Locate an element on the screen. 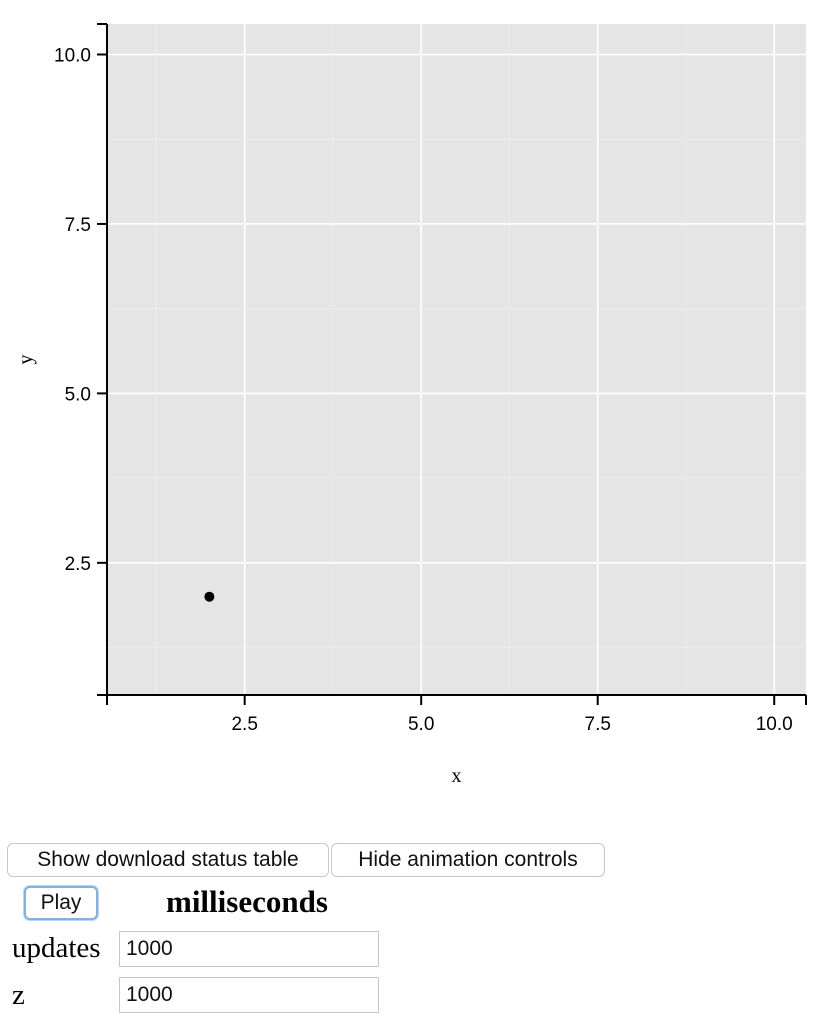 The width and height of the screenshot is (838, 1022). play-button: Play is located at coordinates (61, 903).